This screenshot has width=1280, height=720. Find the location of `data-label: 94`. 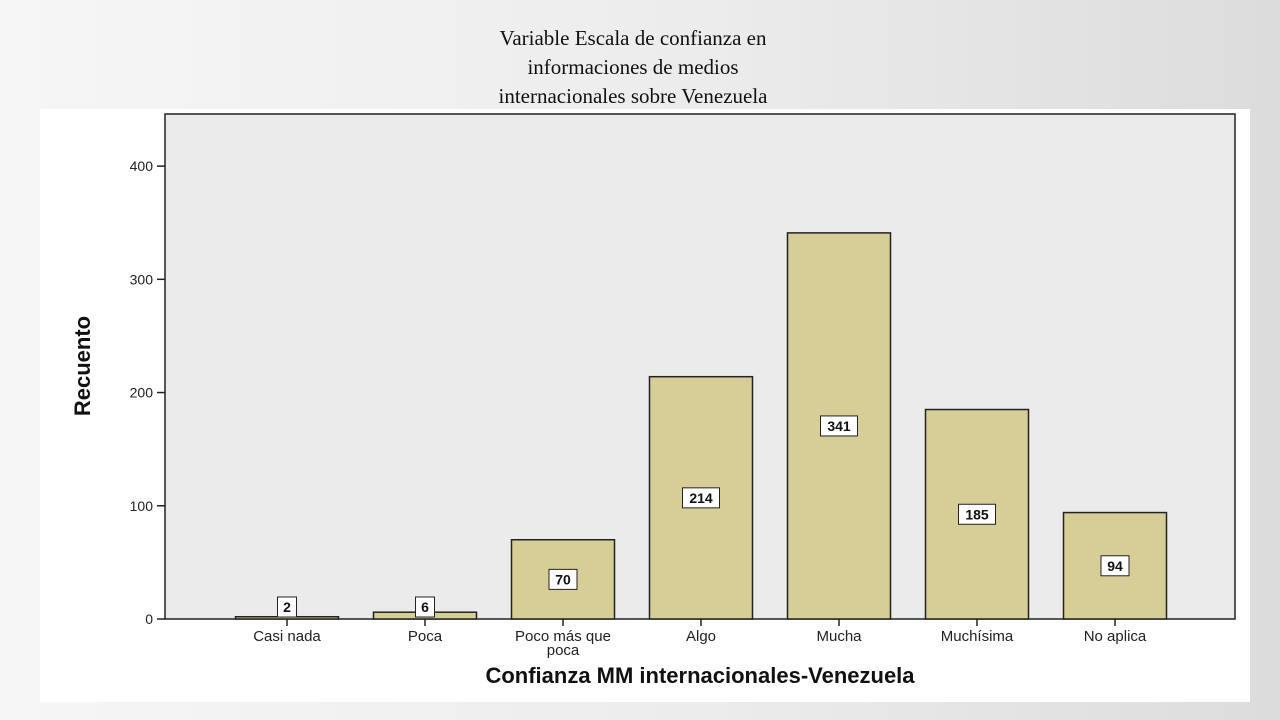

data-label: 94 is located at coordinates (1115, 566).